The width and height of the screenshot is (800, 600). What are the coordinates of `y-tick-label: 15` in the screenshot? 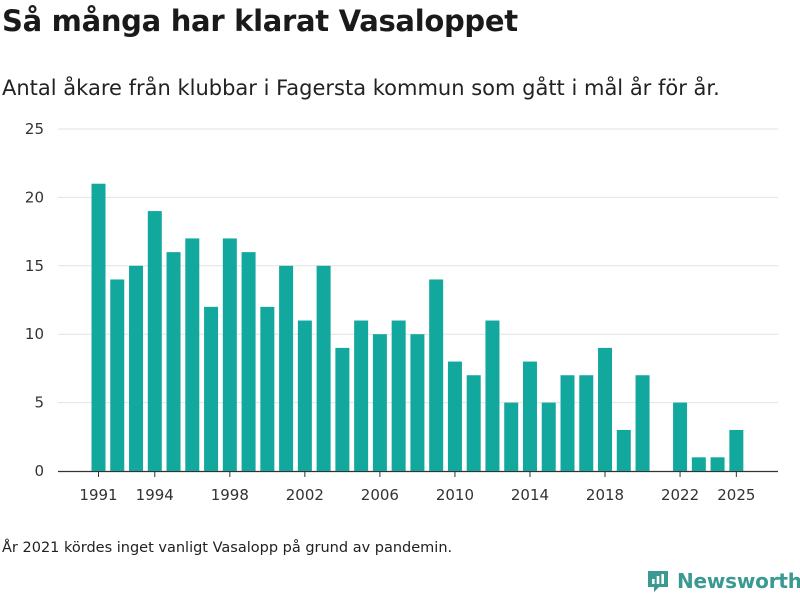 It's located at (34, 266).